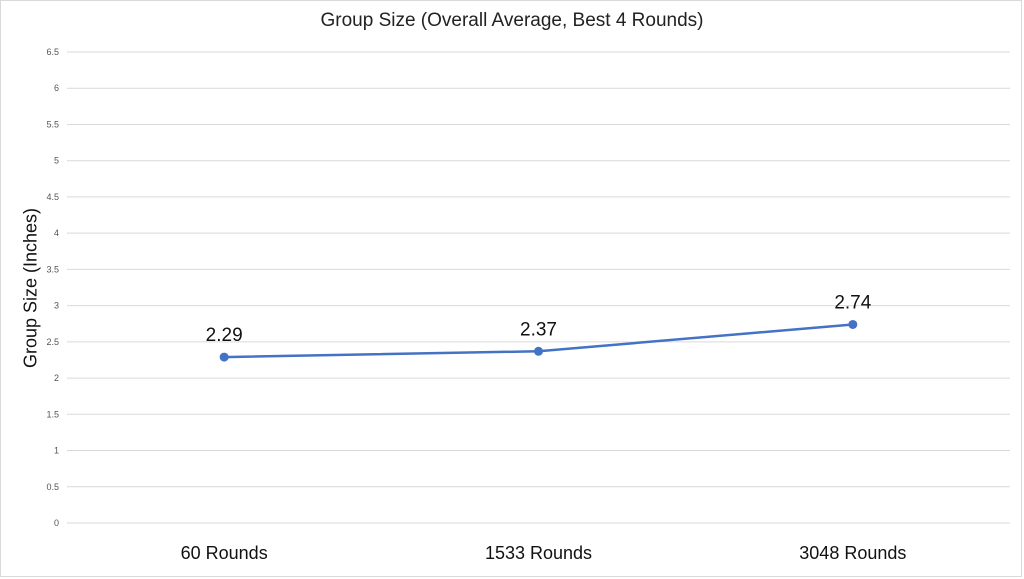 The image size is (1024, 579). What do you see at coordinates (538, 329) in the screenshot?
I see `data-label: 2.37` at bounding box center [538, 329].